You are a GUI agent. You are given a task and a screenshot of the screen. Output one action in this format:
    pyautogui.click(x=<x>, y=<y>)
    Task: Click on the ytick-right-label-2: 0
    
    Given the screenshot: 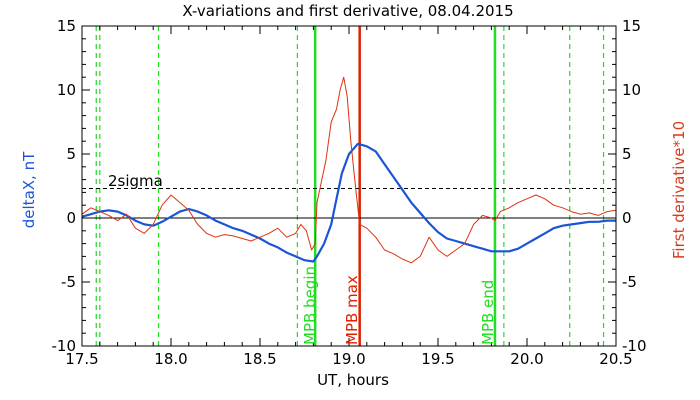 What is the action you would take?
    pyautogui.click(x=627, y=218)
    